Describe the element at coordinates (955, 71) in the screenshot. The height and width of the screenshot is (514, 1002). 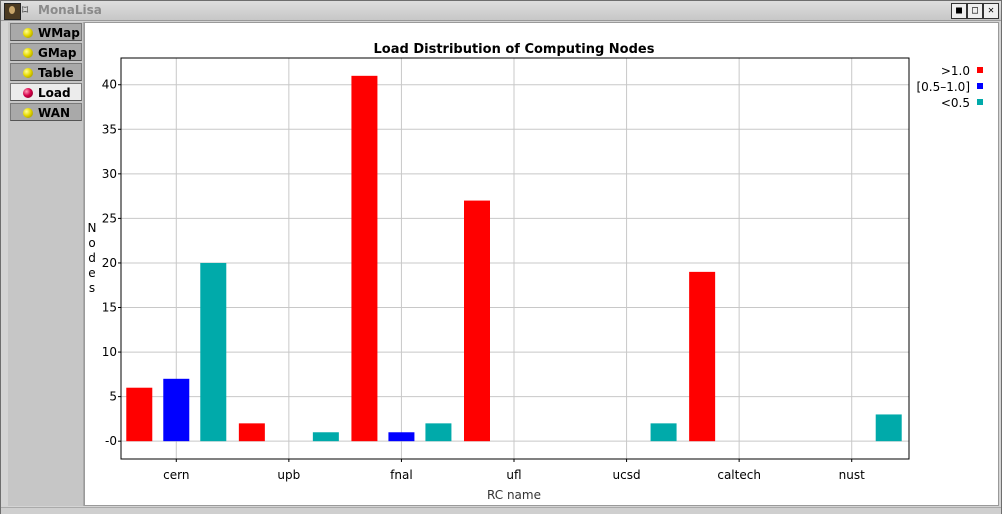
I see `legend-label: >1.0` at that location.